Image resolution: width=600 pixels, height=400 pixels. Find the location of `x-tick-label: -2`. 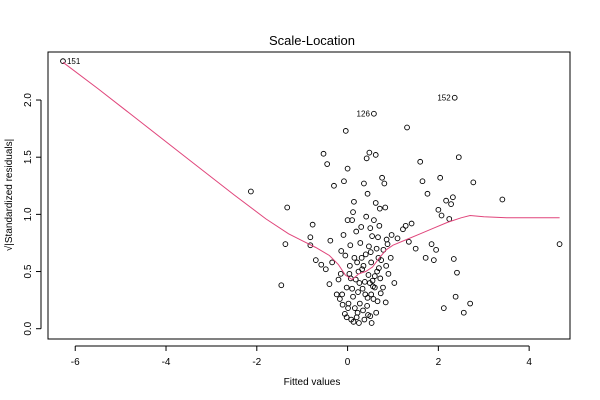

x-tick-label: -2 is located at coordinates (256, 362).